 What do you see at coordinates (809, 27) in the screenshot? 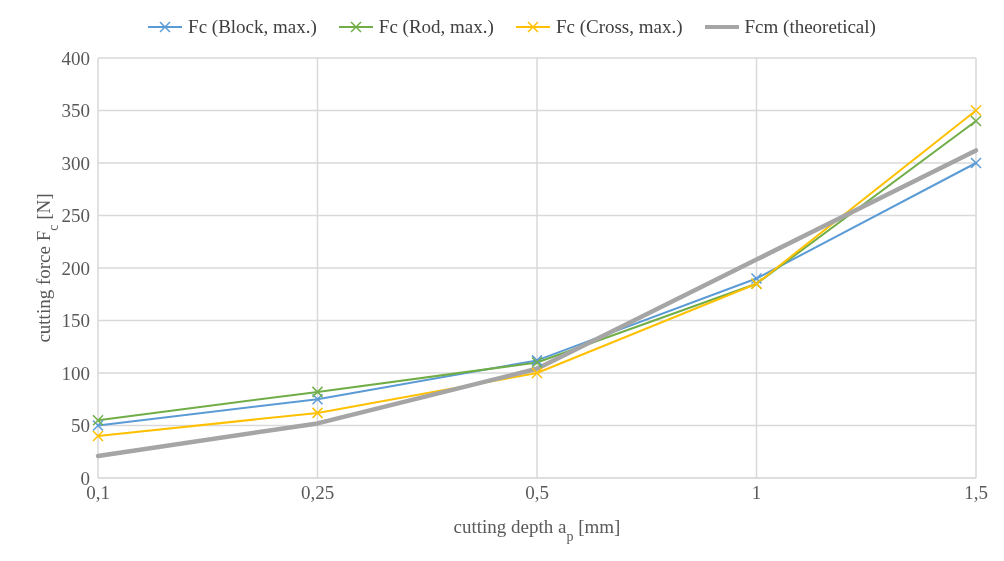
I see `legend-label: Fcm (theoretical)` at bounding box center [809, 27].